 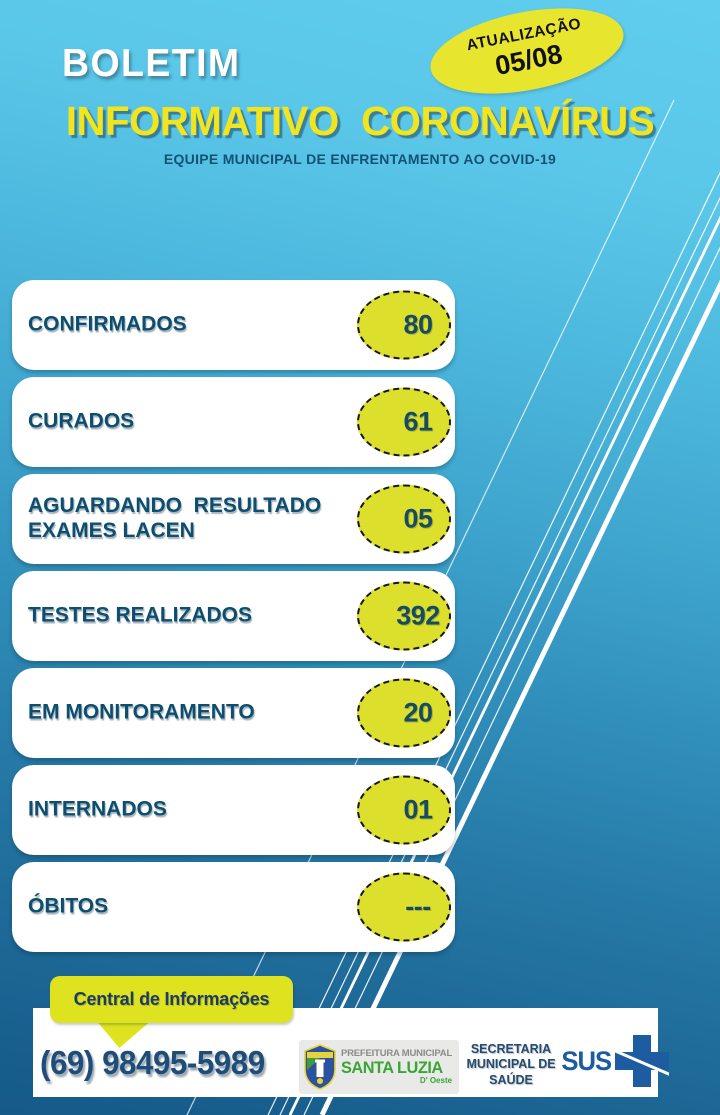 What do you see at coordinates (586, 1060) in the screenshot?
I see `sus-label: SUS` at bounding box center [586, 1060].